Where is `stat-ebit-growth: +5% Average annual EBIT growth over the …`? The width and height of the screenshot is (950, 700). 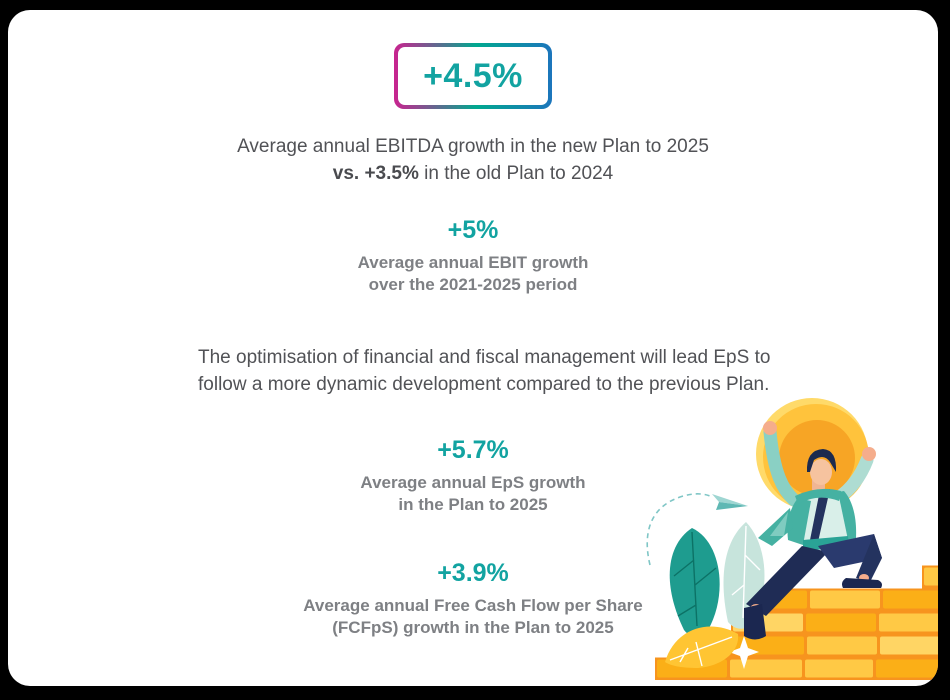
stat-ebit-growth: +5% Average annual EBIT growth over the … is located at coordinates (473, 256).